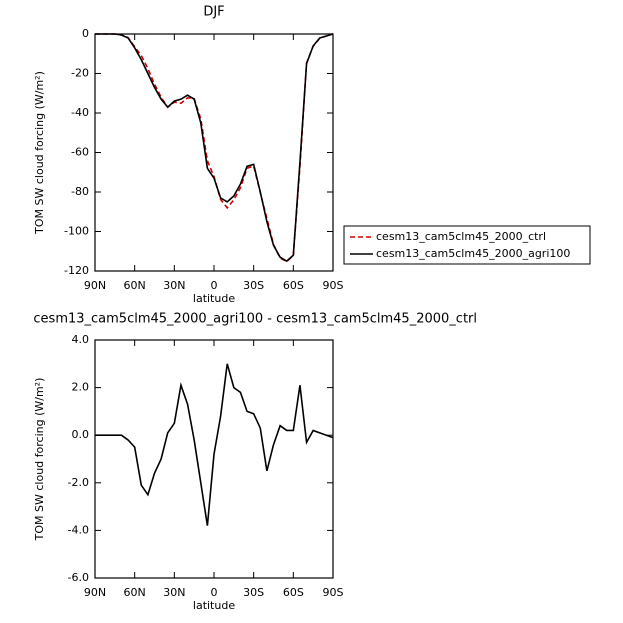 The height and width of the screenshot is (623, 623). I want to click on legend-box, so click(467, 245).